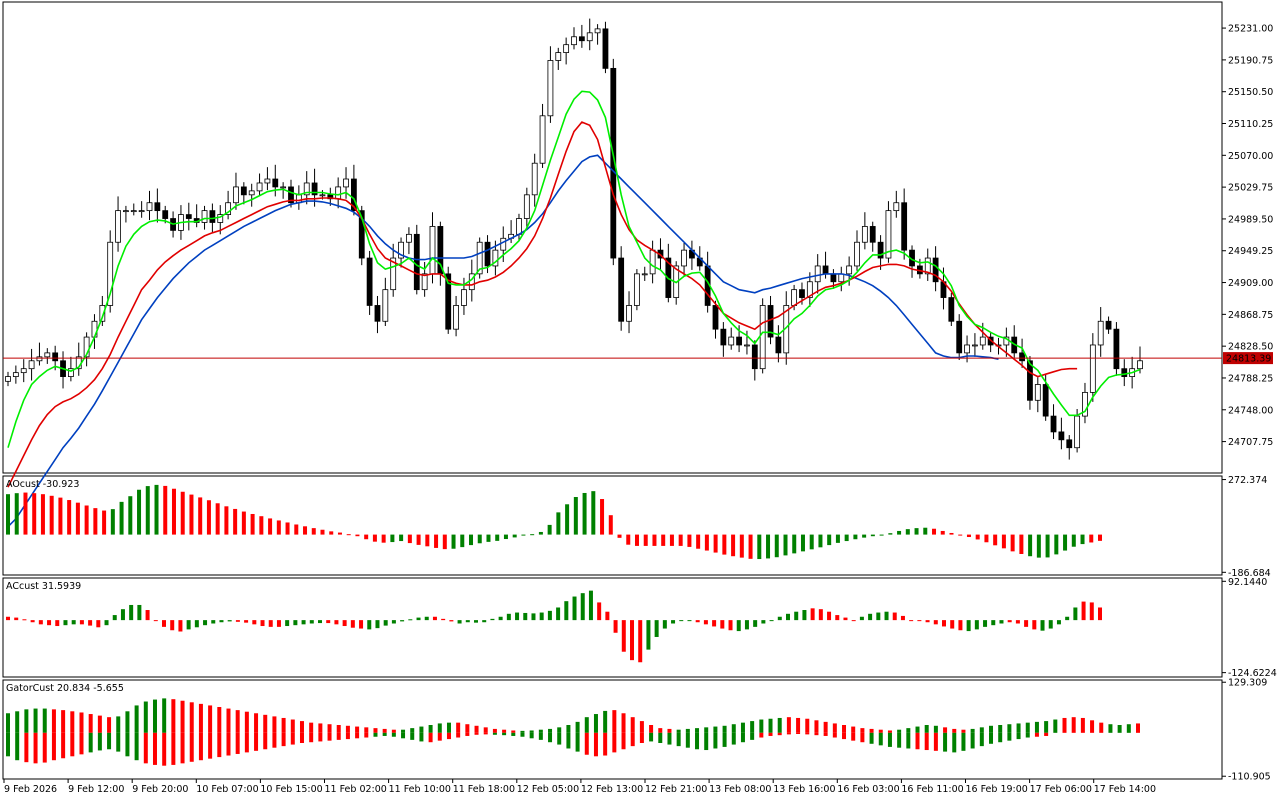  What do you see at coordinates (1250, 442) in the screenshot?
I see `price-y-tick-label: 24707.75` at bounding box center [1250, 442].